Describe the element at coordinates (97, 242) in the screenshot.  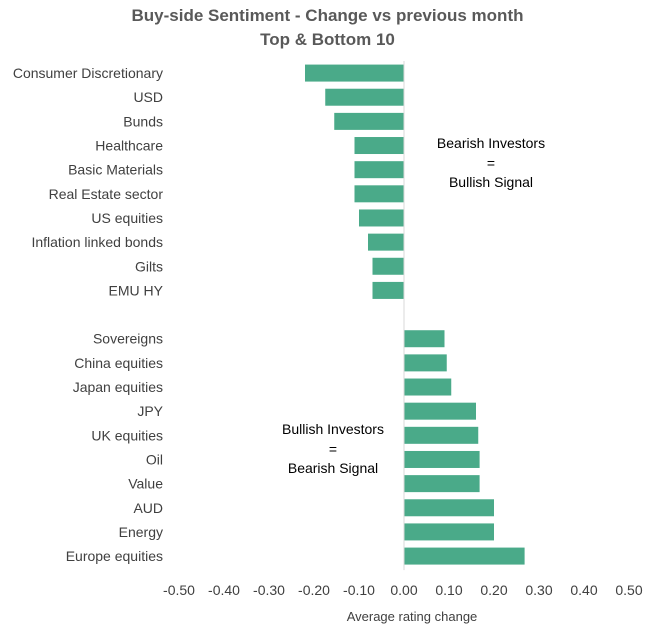
I see `category-label: Inflation linked bonds` at that location.